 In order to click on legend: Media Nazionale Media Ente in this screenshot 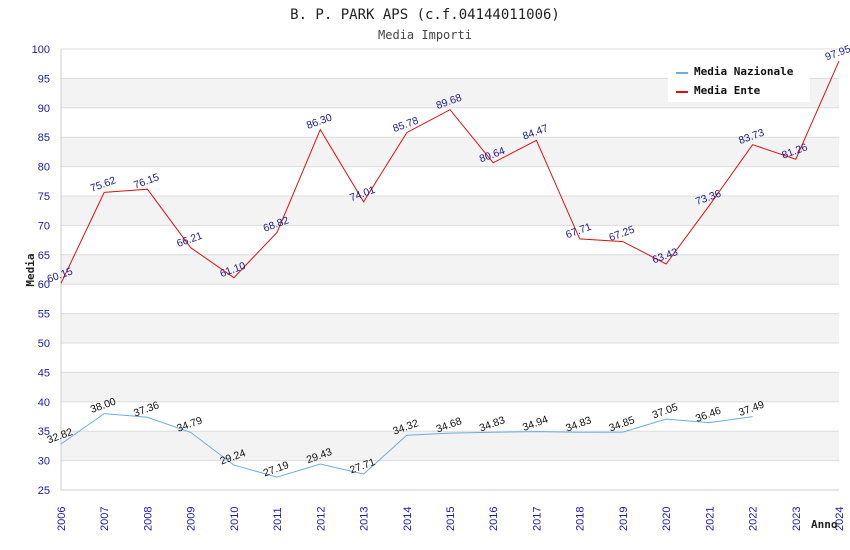, I will do `click(739, 81)`.